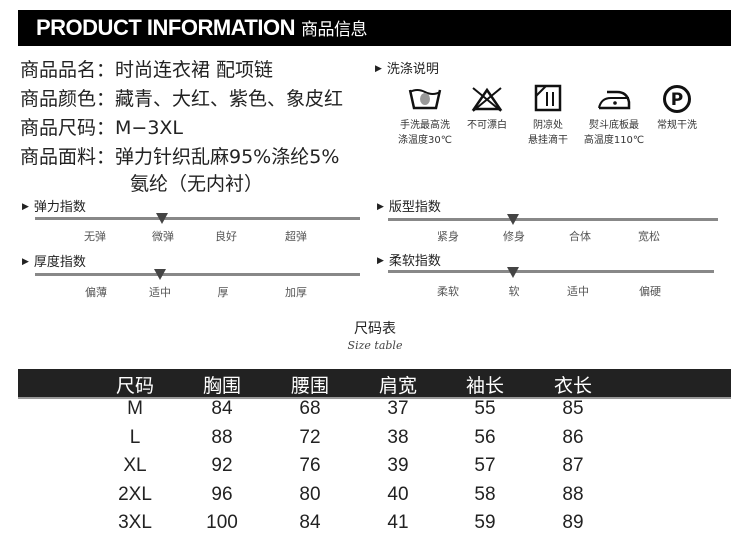  I want to click on svg-text: P, so click(677, 100).